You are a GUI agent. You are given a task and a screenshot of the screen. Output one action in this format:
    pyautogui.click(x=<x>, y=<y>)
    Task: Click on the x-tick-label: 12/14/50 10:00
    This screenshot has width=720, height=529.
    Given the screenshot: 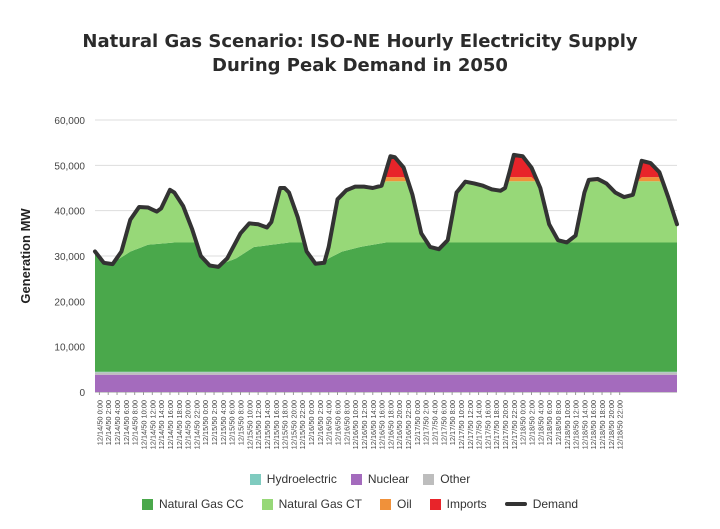 What is the action you would take?
    pyautogui.click(x=144, y=424)
    